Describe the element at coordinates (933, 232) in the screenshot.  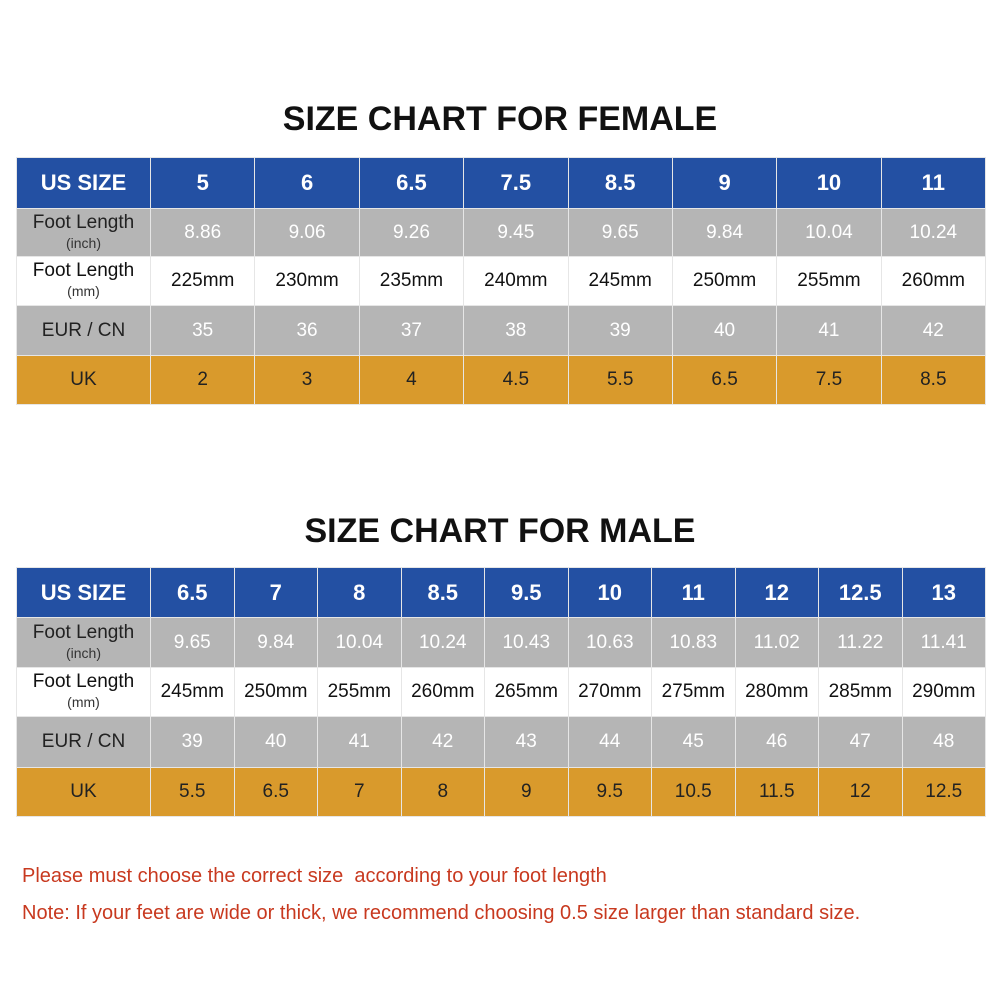
I see `size-cell: 10.24` at that location.